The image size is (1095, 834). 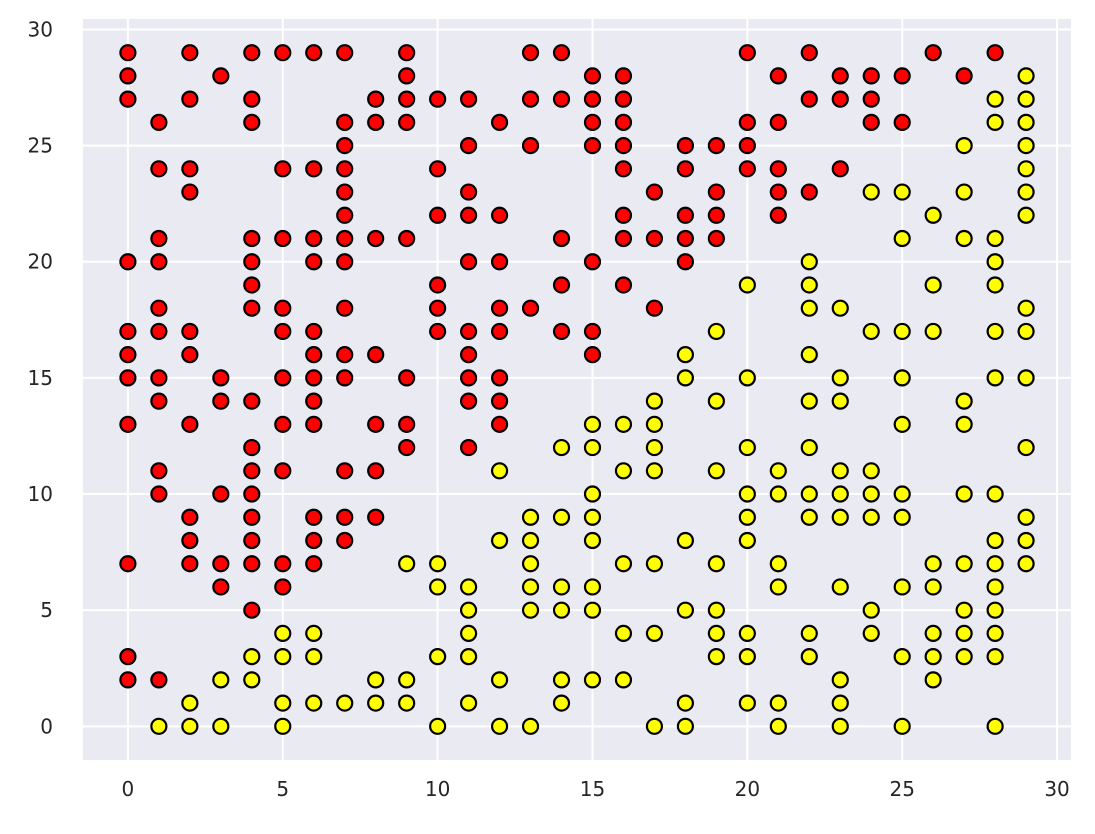 What do you see at coordinates (282, 789) in the screenshot?
I see `x-tick-label: 5` at bounding box center [282, 789].